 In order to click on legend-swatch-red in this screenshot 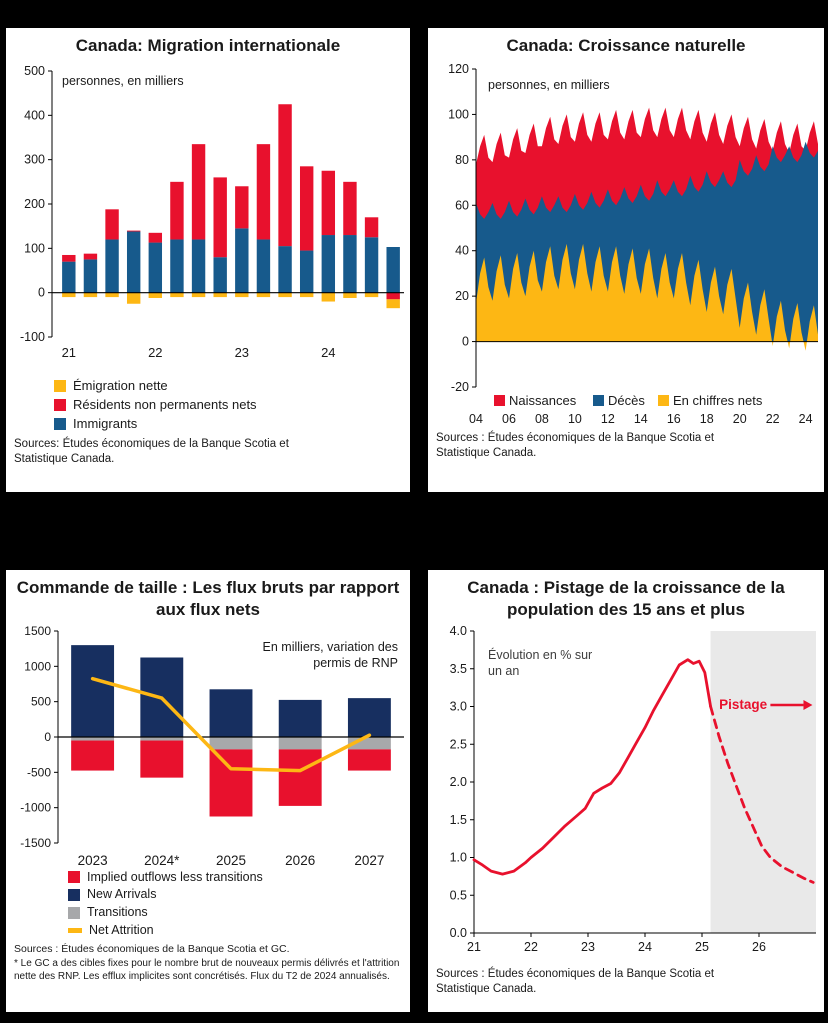, I will do `click(74, 877)`.